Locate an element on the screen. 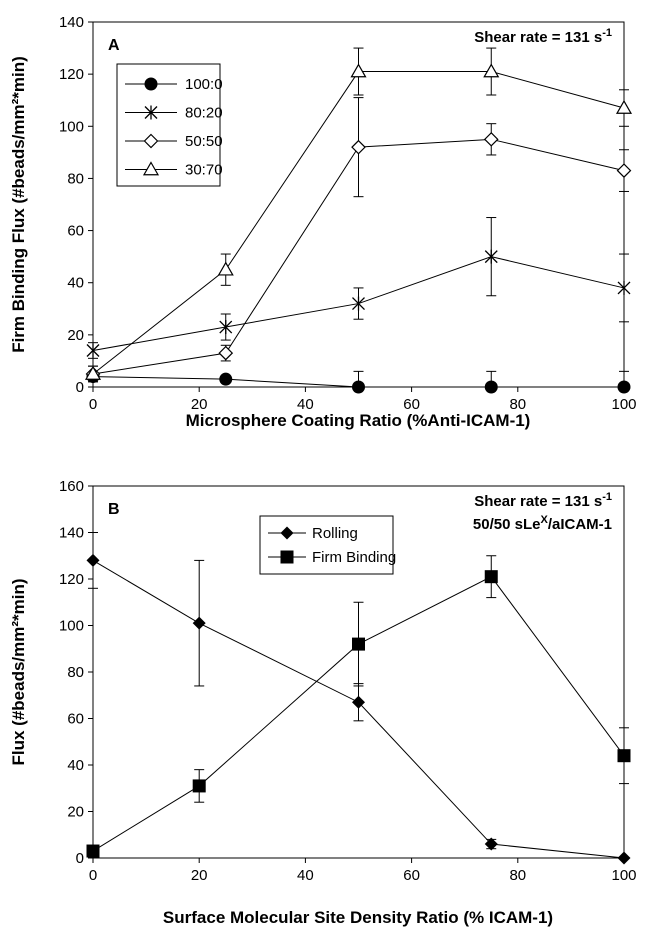  legend-label: 30:70 is located at coordinates (204, 170).